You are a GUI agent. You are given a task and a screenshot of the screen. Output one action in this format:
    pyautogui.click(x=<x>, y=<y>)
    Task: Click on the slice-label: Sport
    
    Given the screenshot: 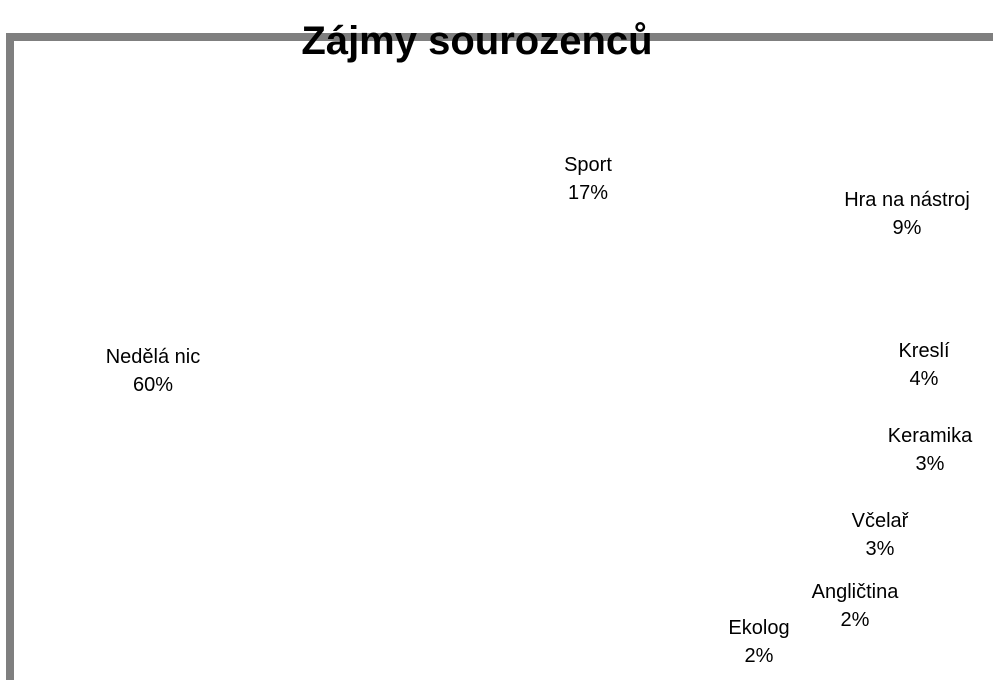 What is the action you would take?
    pyautogui.click(x=588, y=165)
    